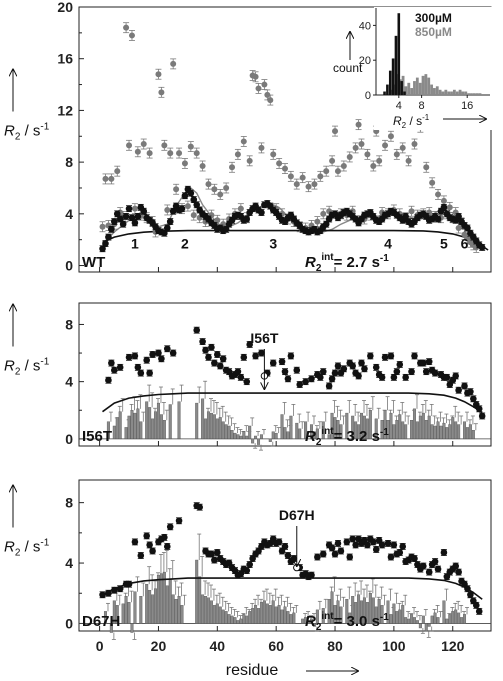 Image resolution: width=503 pixels, height=681 pixels. Describe the element at coordinates (69, 503) in the screenshot. I see `y-tick-label: 8` at that location.